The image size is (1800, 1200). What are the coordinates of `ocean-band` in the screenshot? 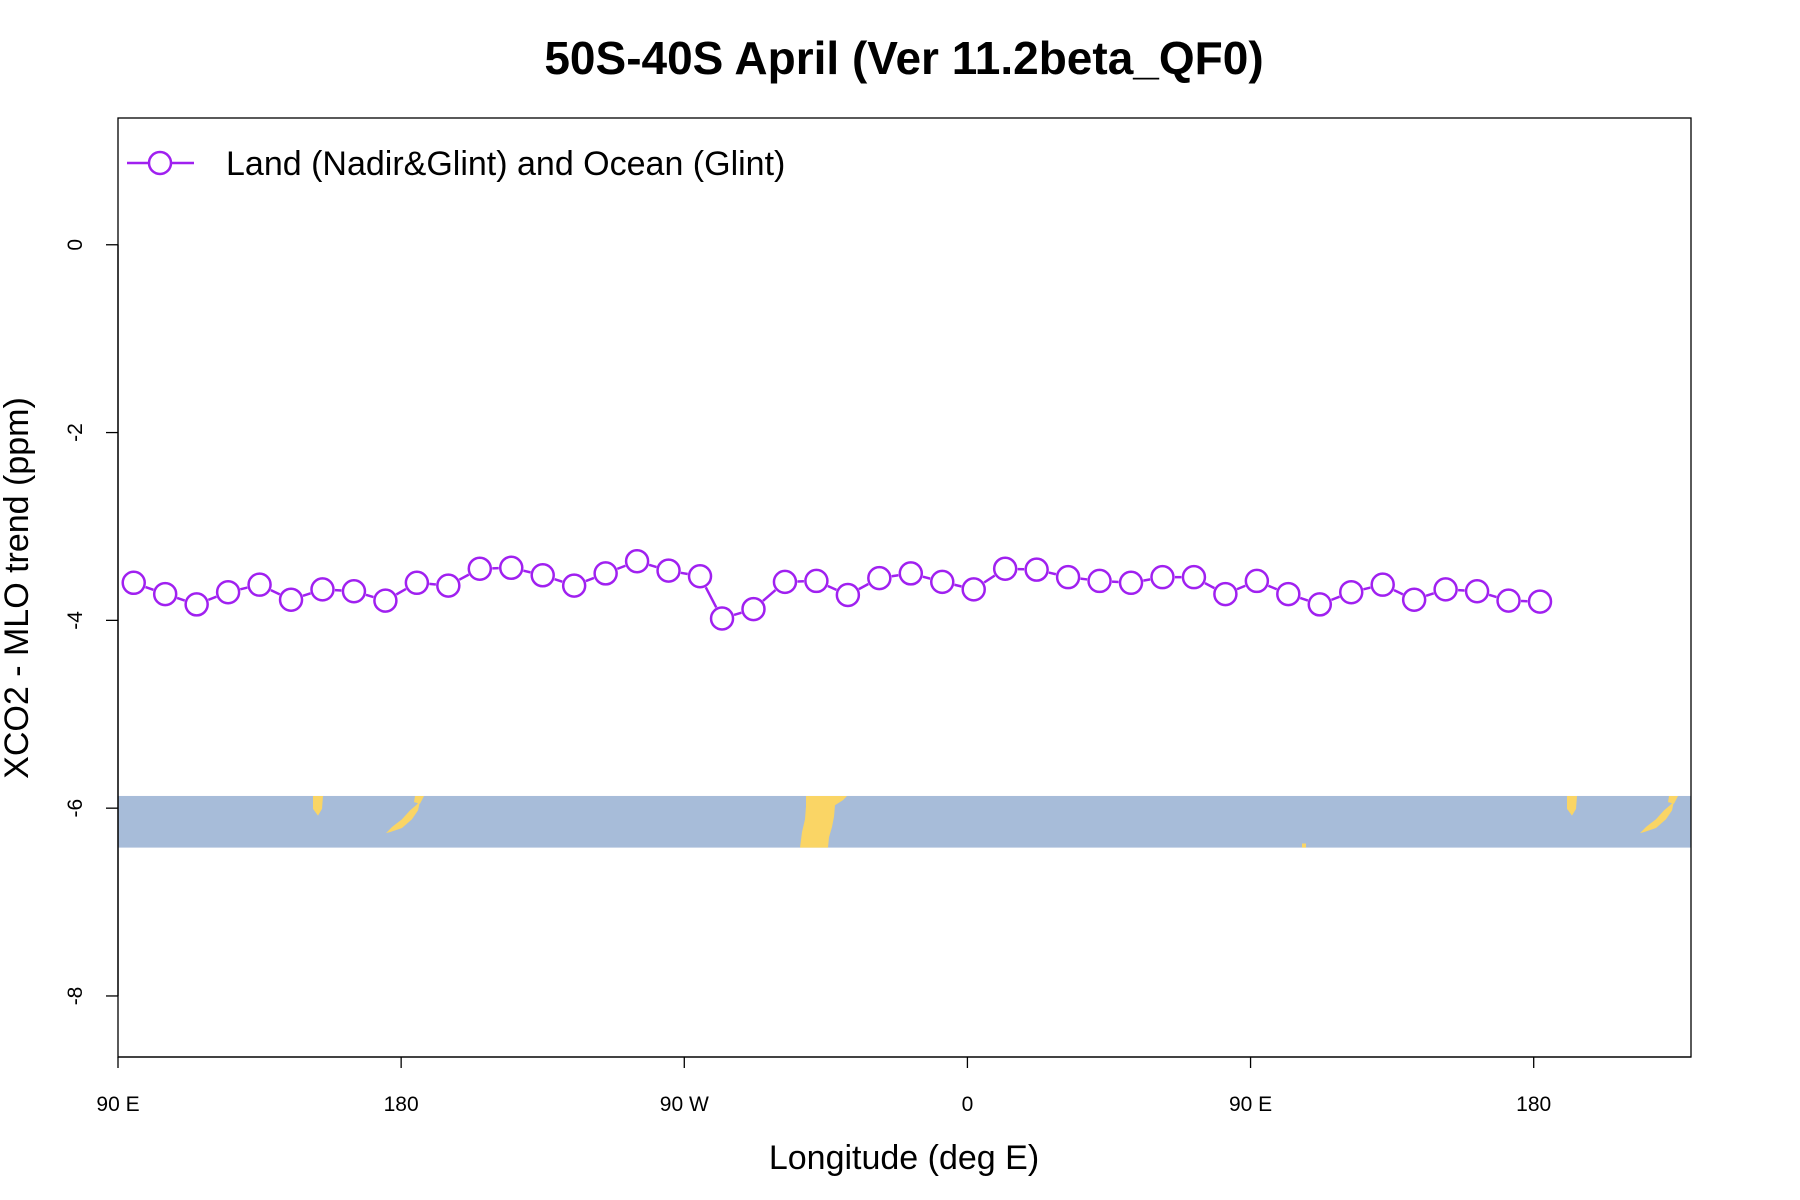 It's located at (904, 821).